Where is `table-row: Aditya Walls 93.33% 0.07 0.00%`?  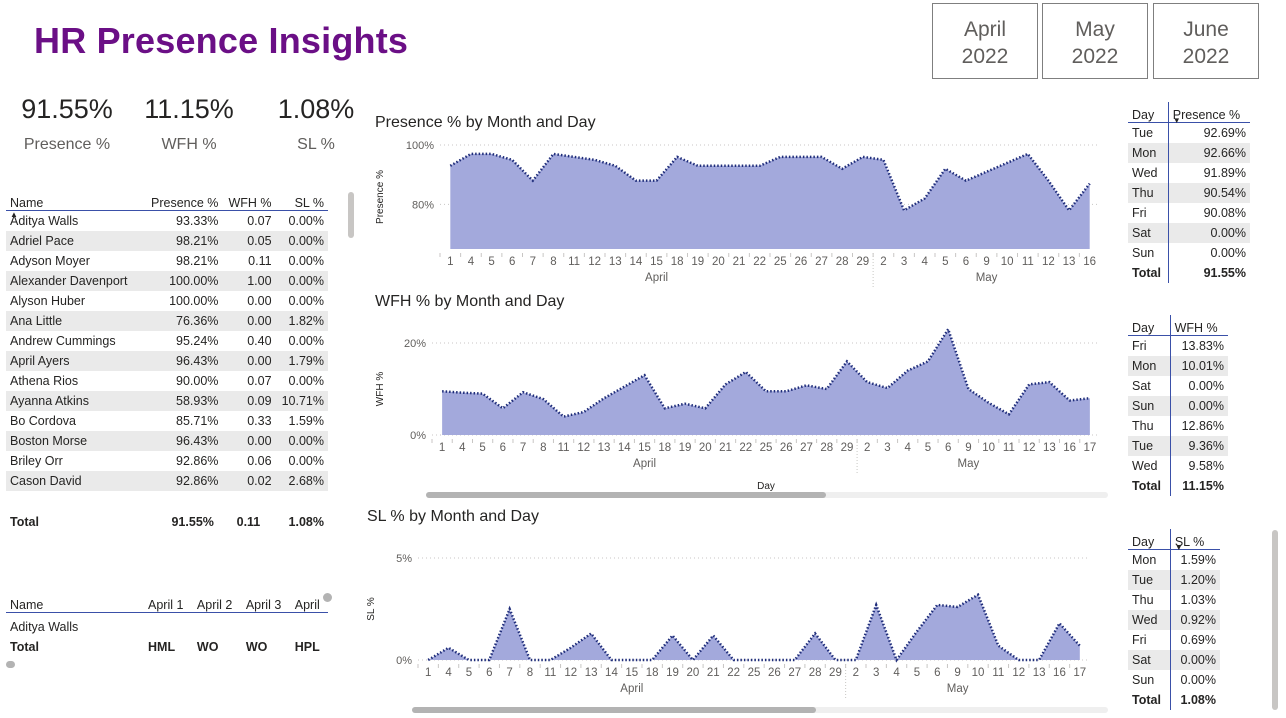
table-row: Aditya Walls 93.33% 0.07 0.00% is located at coordinates (167, 221).